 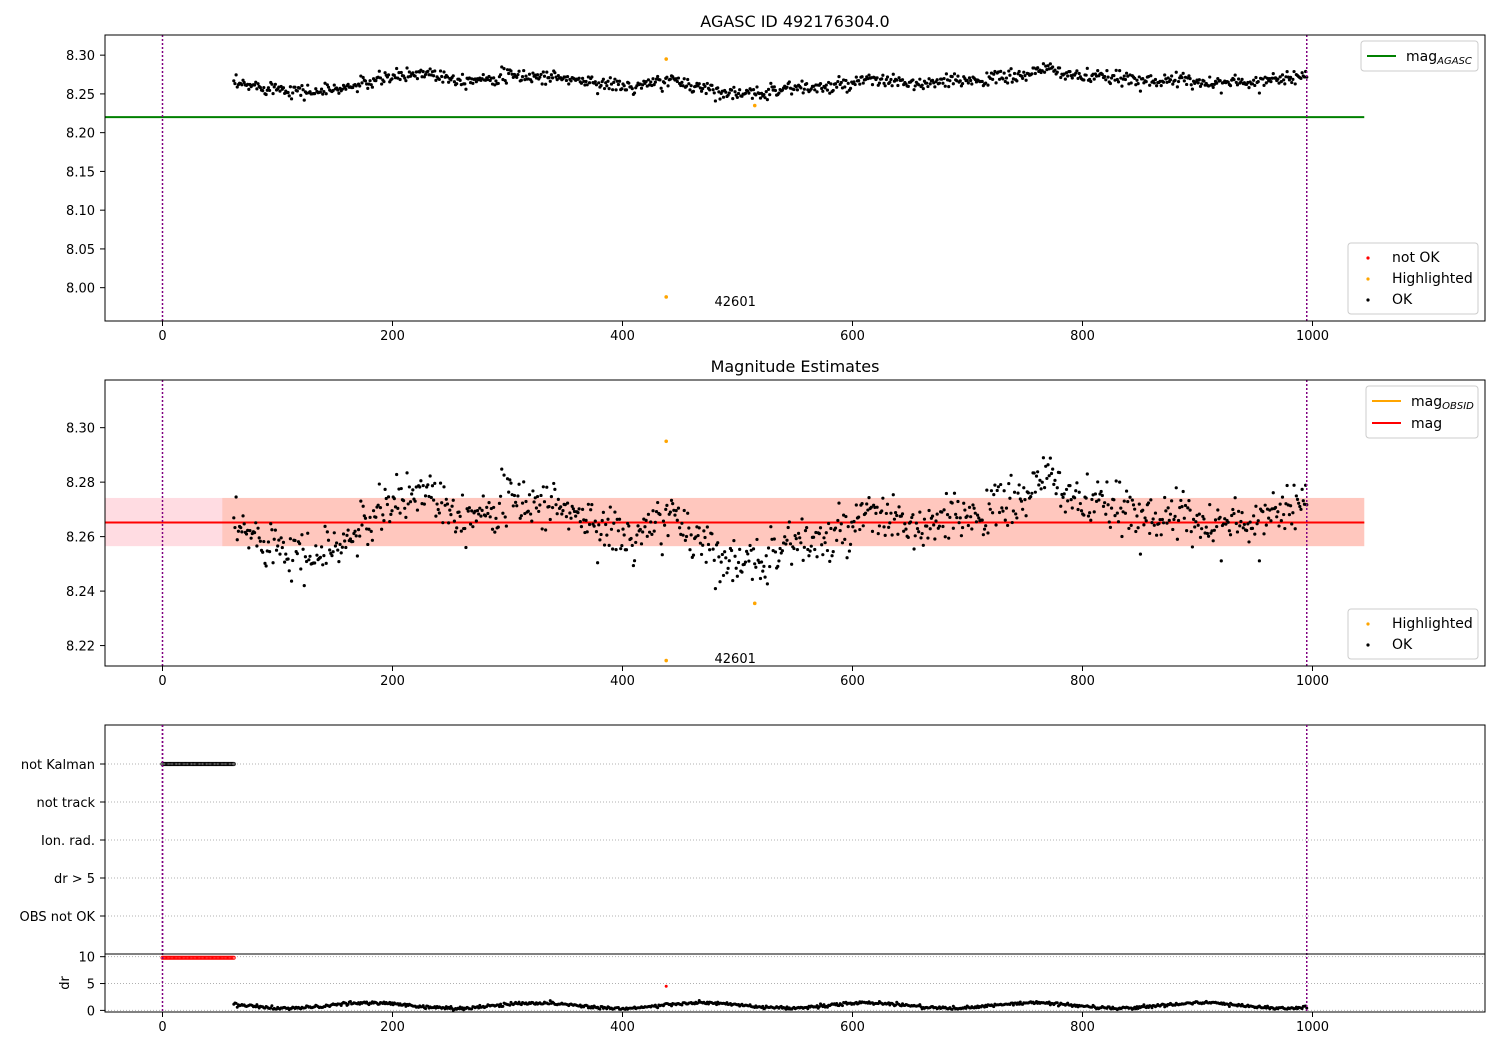 I want to click on magnitude-x-tick-label: 1000, so click(x=1312, y=681).